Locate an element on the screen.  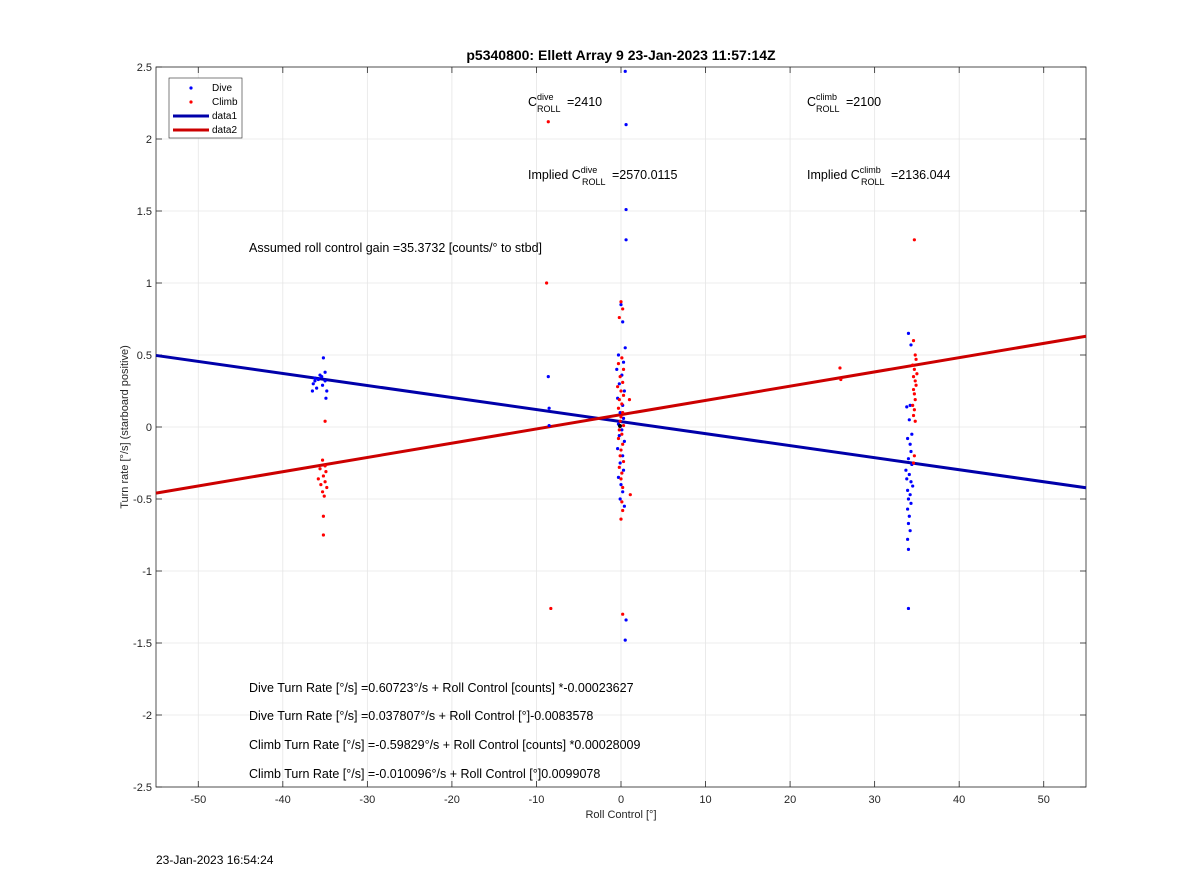
y-tick-label: -1 is located at coordinates (147, 572).